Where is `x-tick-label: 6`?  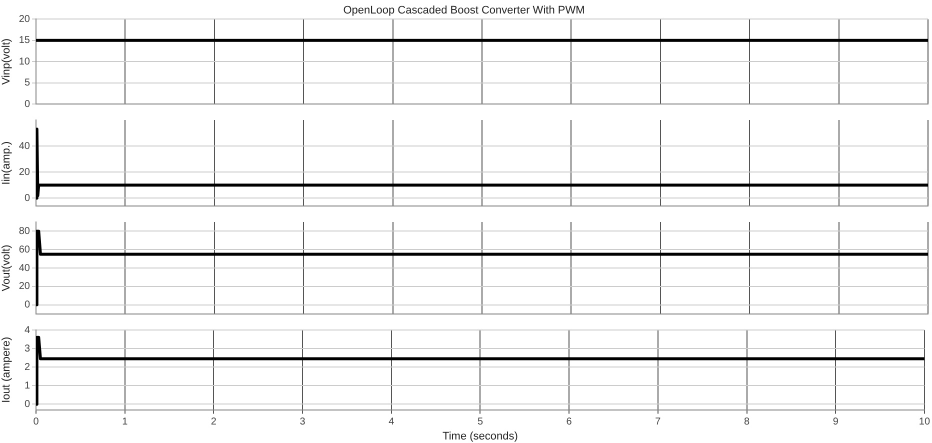 x-tick-label: 6 is located at coordinates (569, 422).